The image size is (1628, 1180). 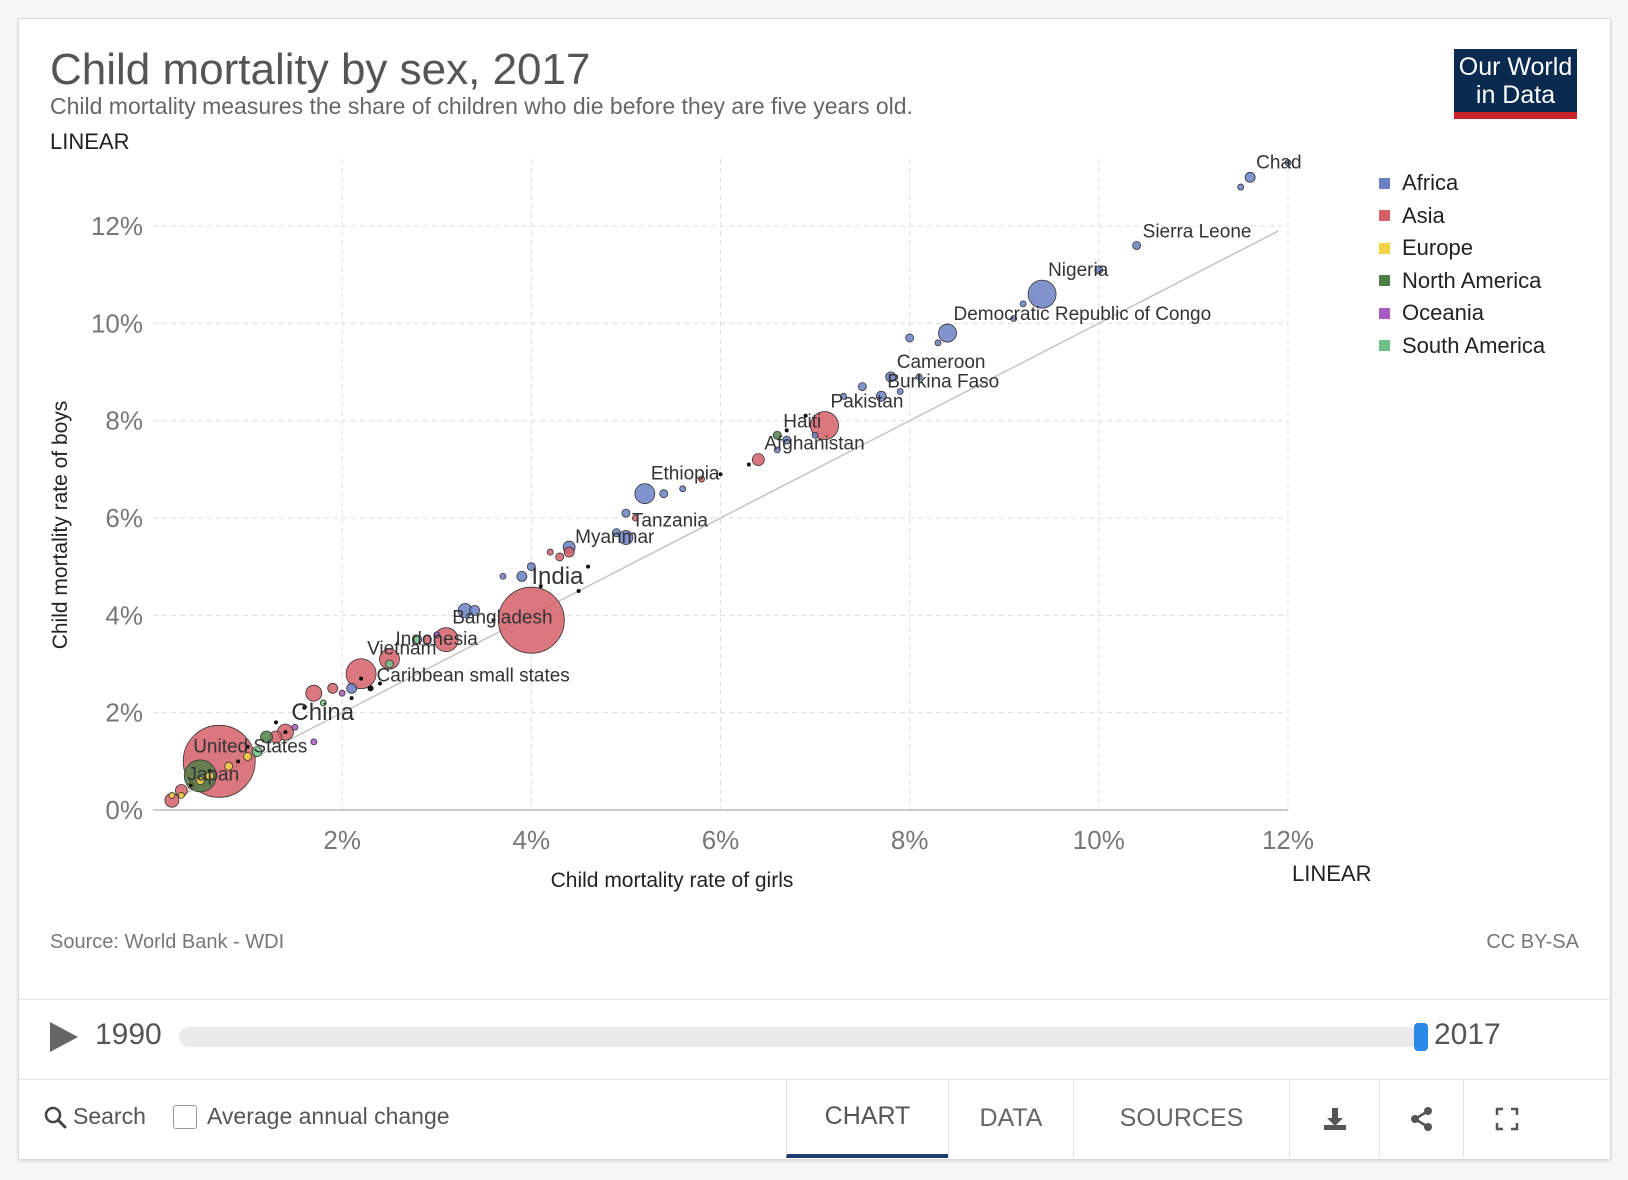 What do you see at coordinates (64, 1037) in the screenshot?
I see `play-icon` at bounding box center [64, 1037].